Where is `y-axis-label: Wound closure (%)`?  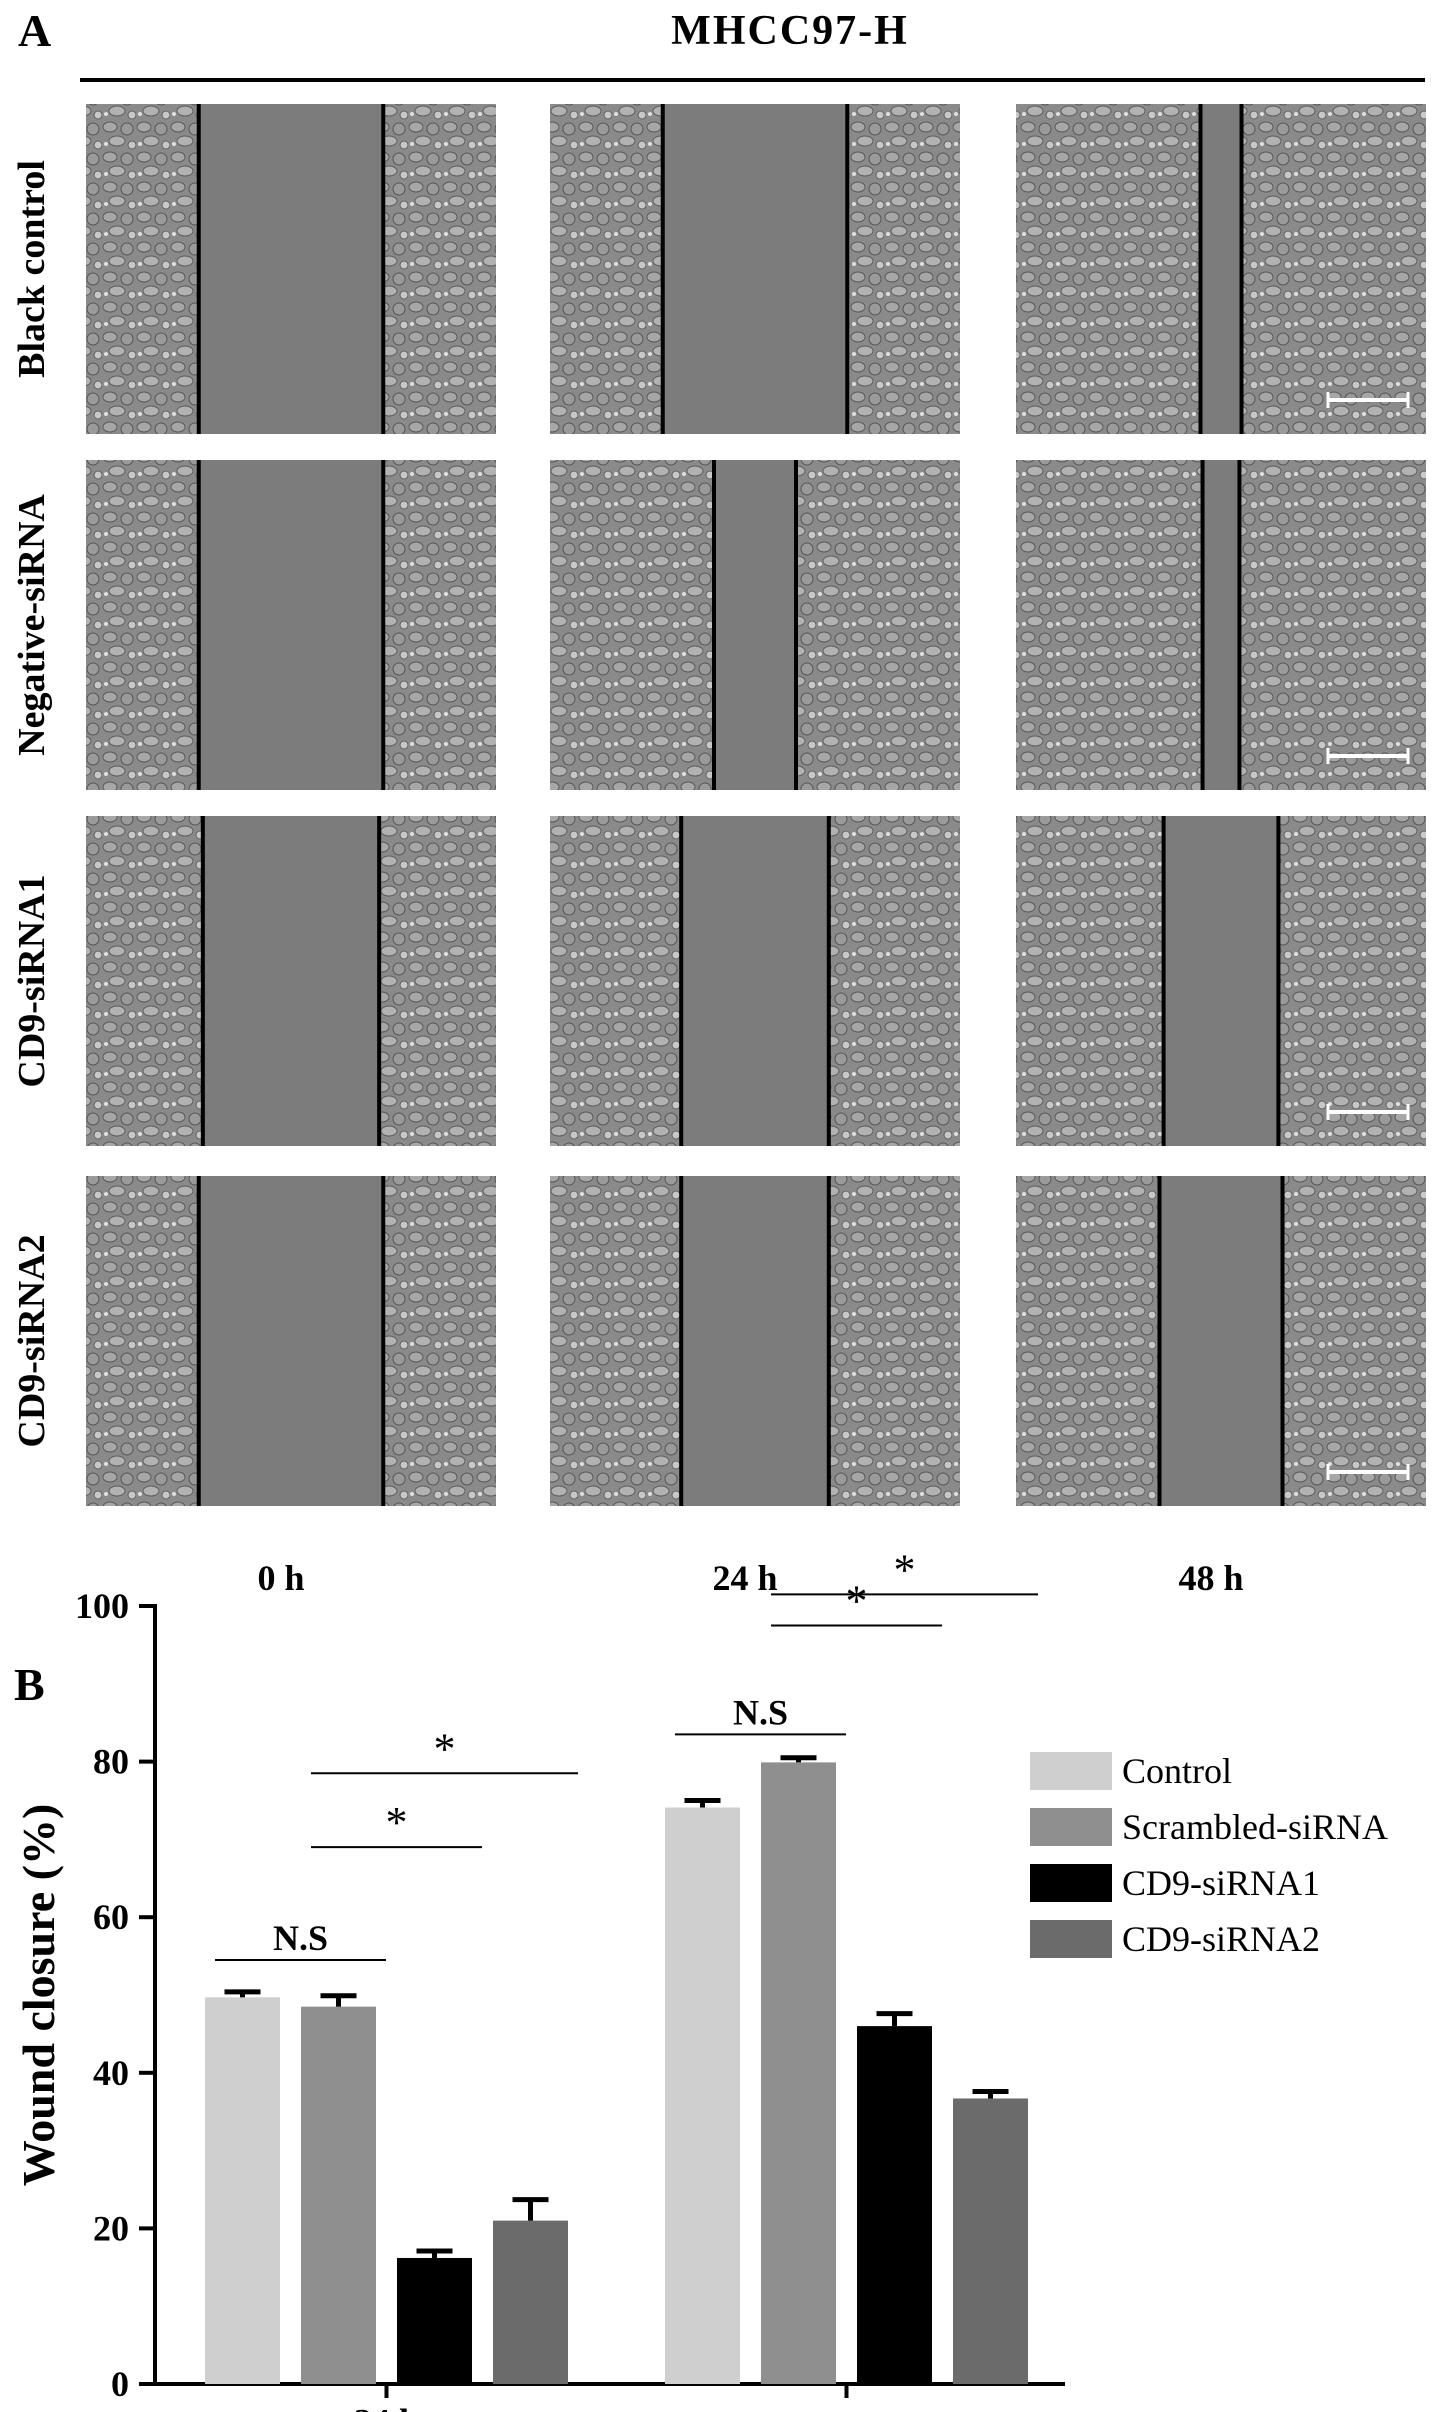 y-axis-label: Wound closure (%) is located at coordinates (38, 1995).